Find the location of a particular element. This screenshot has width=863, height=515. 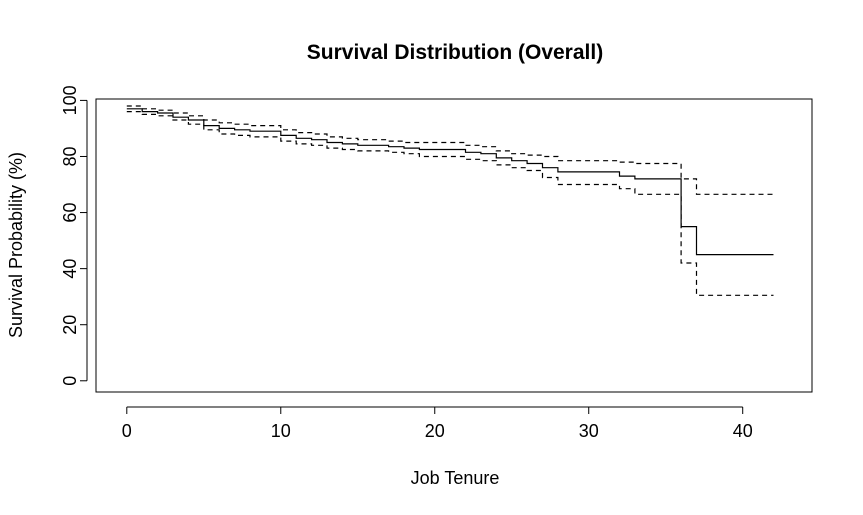

y-tick-label: 0 is located at coordinates (70, 381).